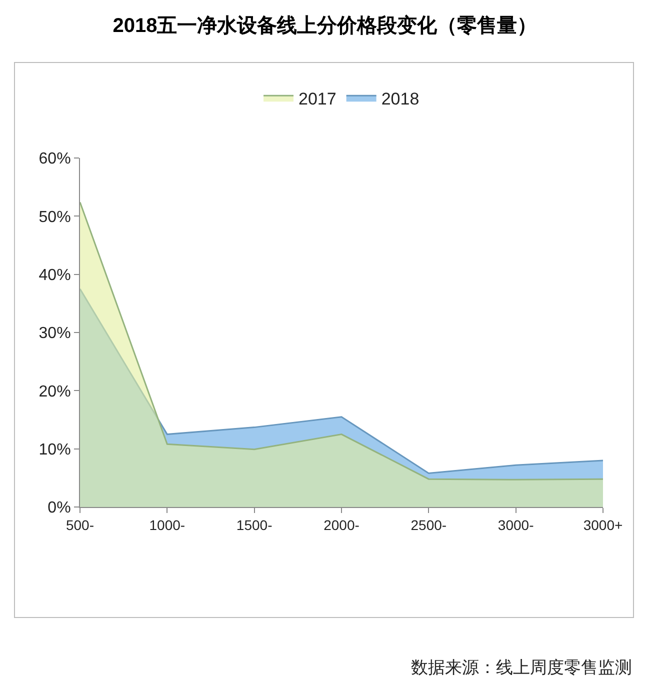 This screenshot has width=650, height=693. Describe the element at coordinates (521, 668) in the screenshot. I see `source-note: 数据来源：线上周度零售监测` at that location.